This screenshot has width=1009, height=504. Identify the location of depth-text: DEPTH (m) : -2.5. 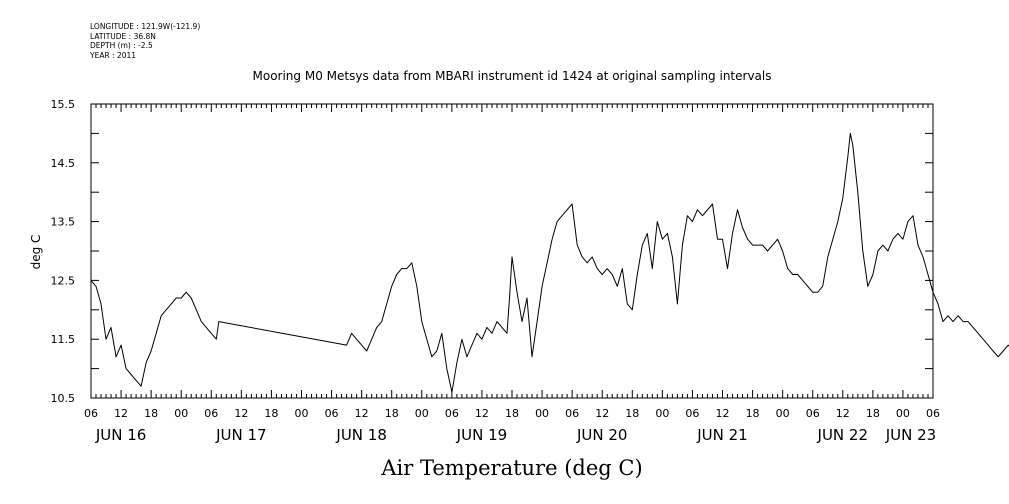
(121, 45).